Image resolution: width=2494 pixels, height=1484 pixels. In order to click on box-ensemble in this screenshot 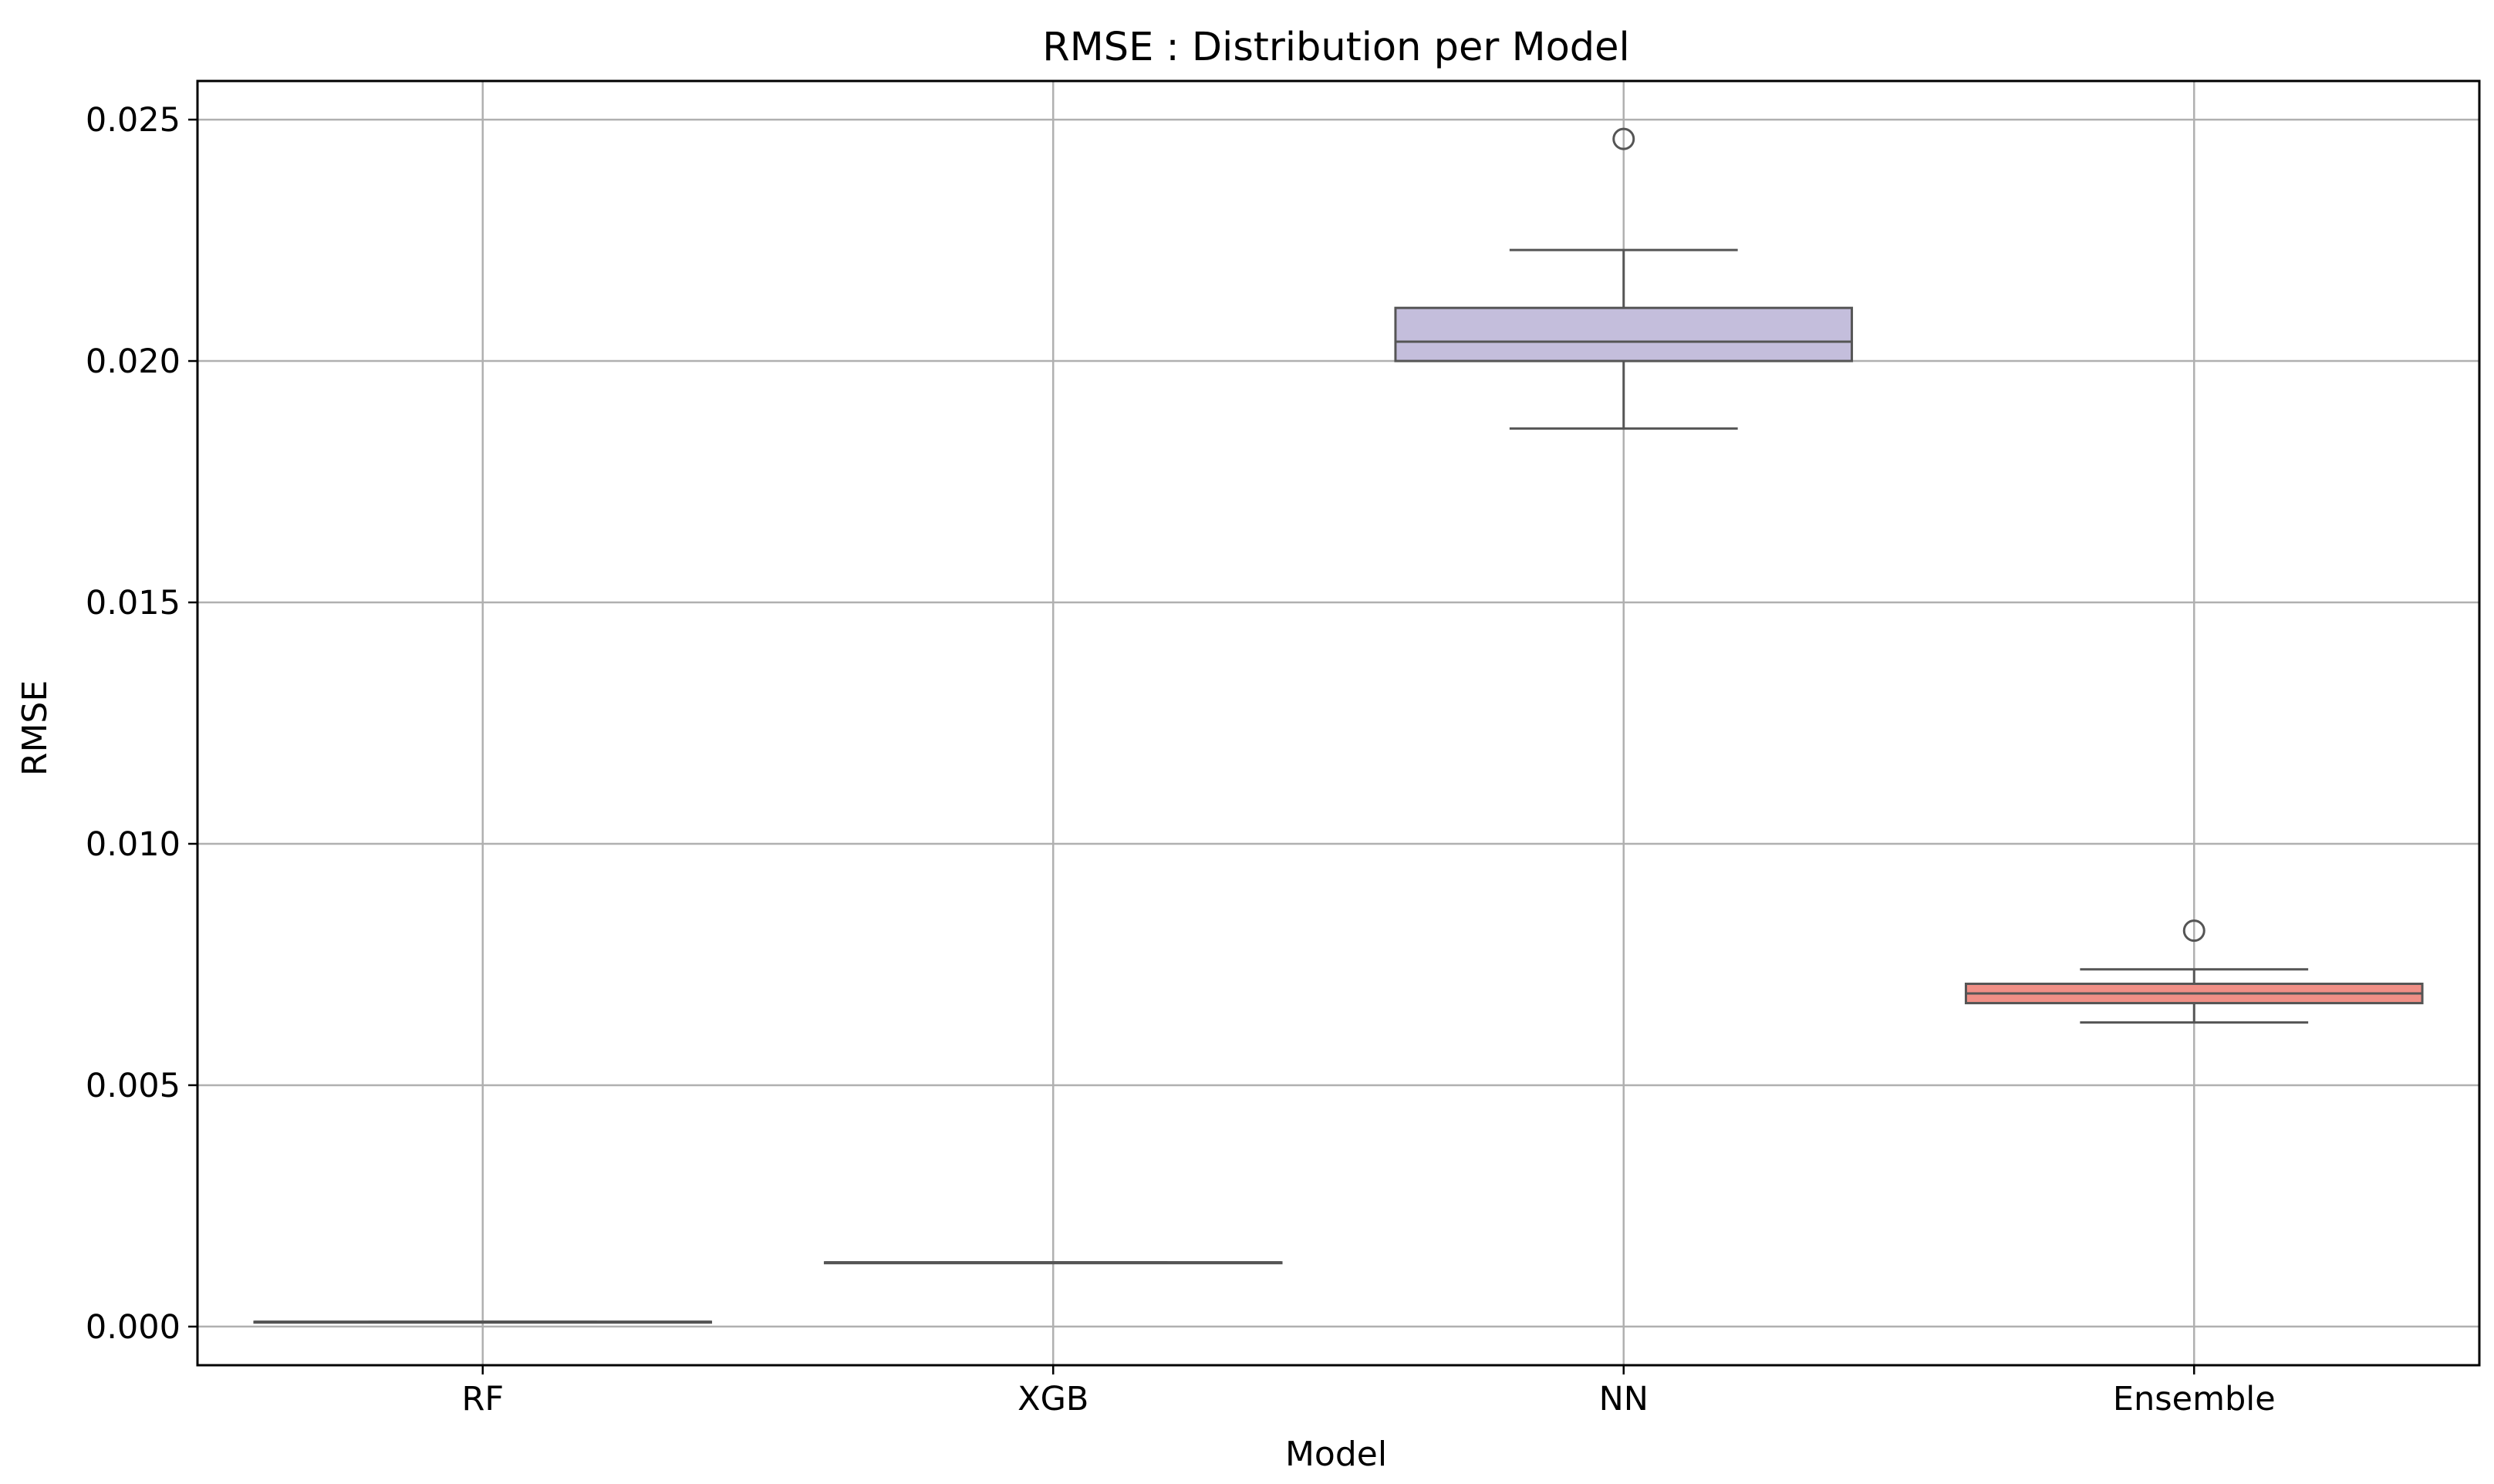, I will do `click(2194, 972)`.